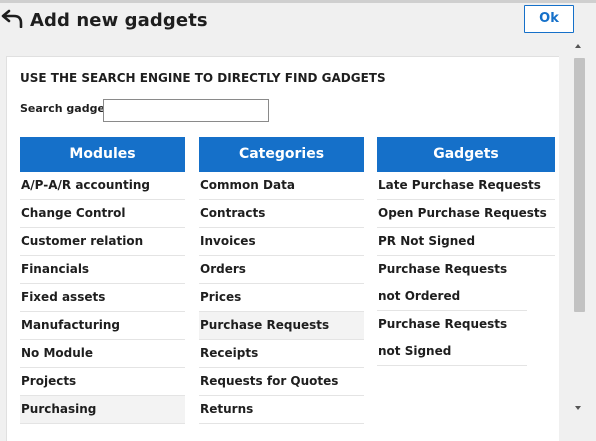 The image size is (596, 441). What do you see at coordinates (281, 410) in the screenshot?
I see `category-item: Returns` at bounding box center [281, 410].